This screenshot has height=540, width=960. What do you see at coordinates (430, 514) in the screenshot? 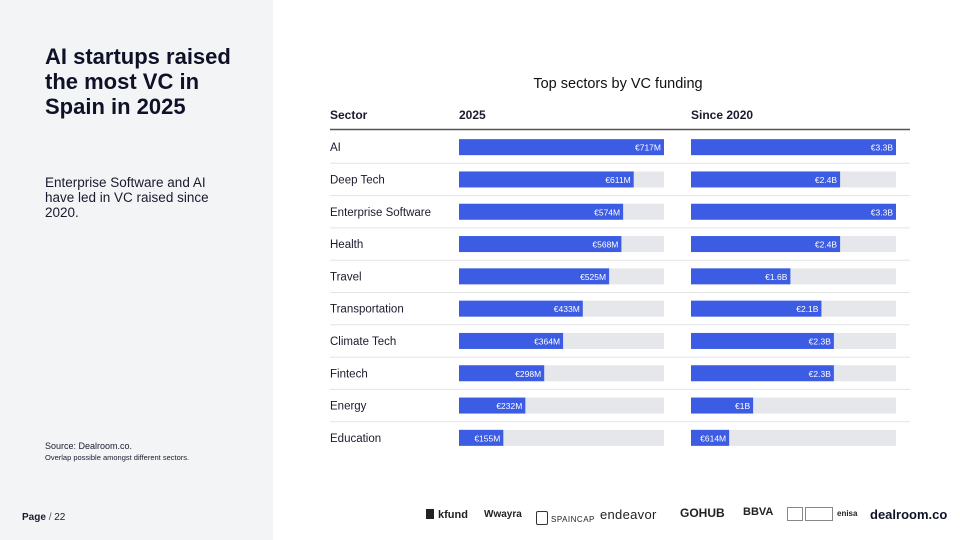
I see `kfund-mark-icon` at bounding box center [430, 514].